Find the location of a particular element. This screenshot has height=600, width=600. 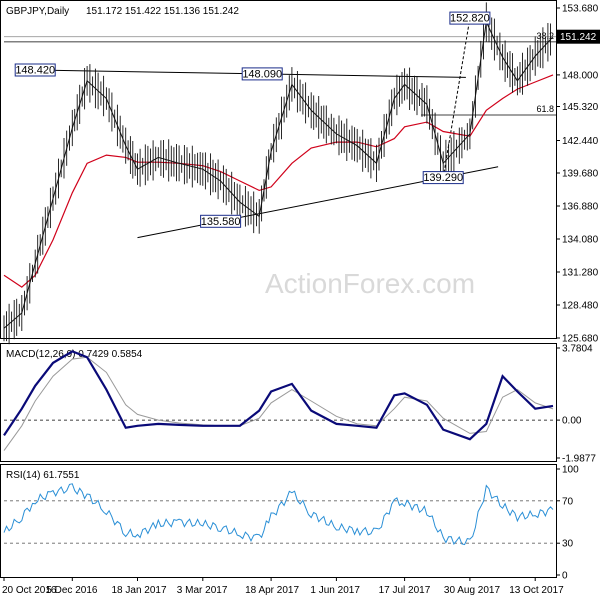

macd-axis-label: 3.7804 is located at coordinates (577, 349).